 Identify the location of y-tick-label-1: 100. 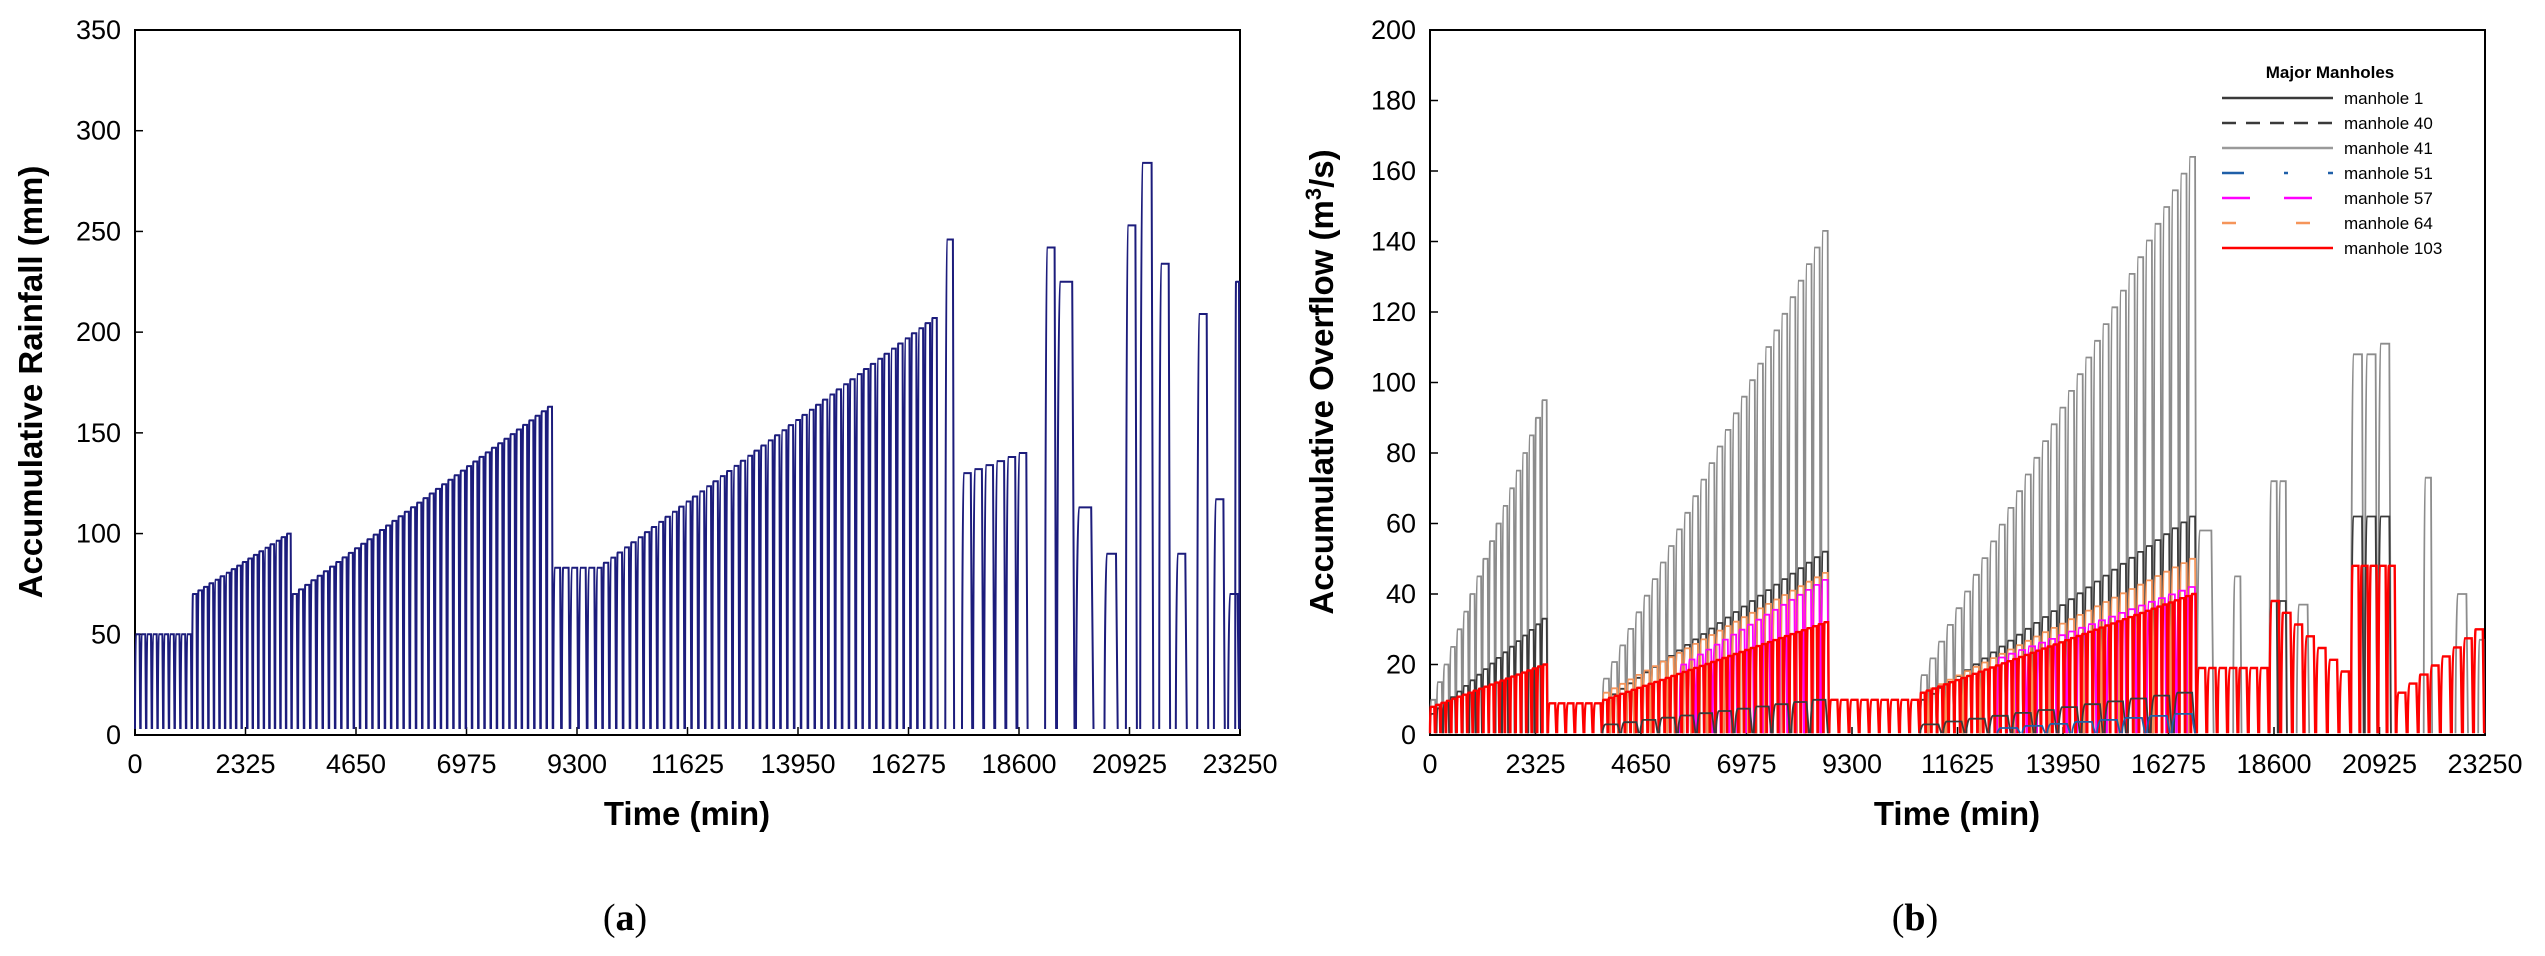
(1393, 383).